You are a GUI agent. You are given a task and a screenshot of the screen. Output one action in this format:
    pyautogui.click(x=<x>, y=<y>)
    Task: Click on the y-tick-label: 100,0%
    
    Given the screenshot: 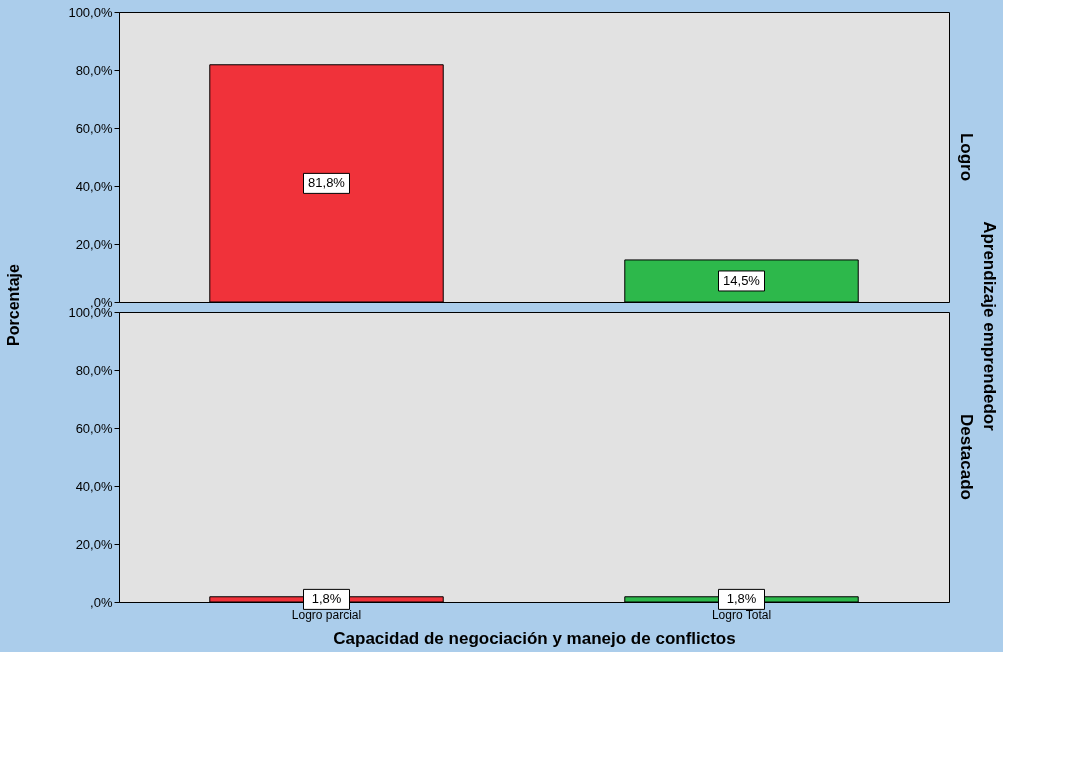 What is the action you would take?
    pyautogui.click(x=90, y=12)
    